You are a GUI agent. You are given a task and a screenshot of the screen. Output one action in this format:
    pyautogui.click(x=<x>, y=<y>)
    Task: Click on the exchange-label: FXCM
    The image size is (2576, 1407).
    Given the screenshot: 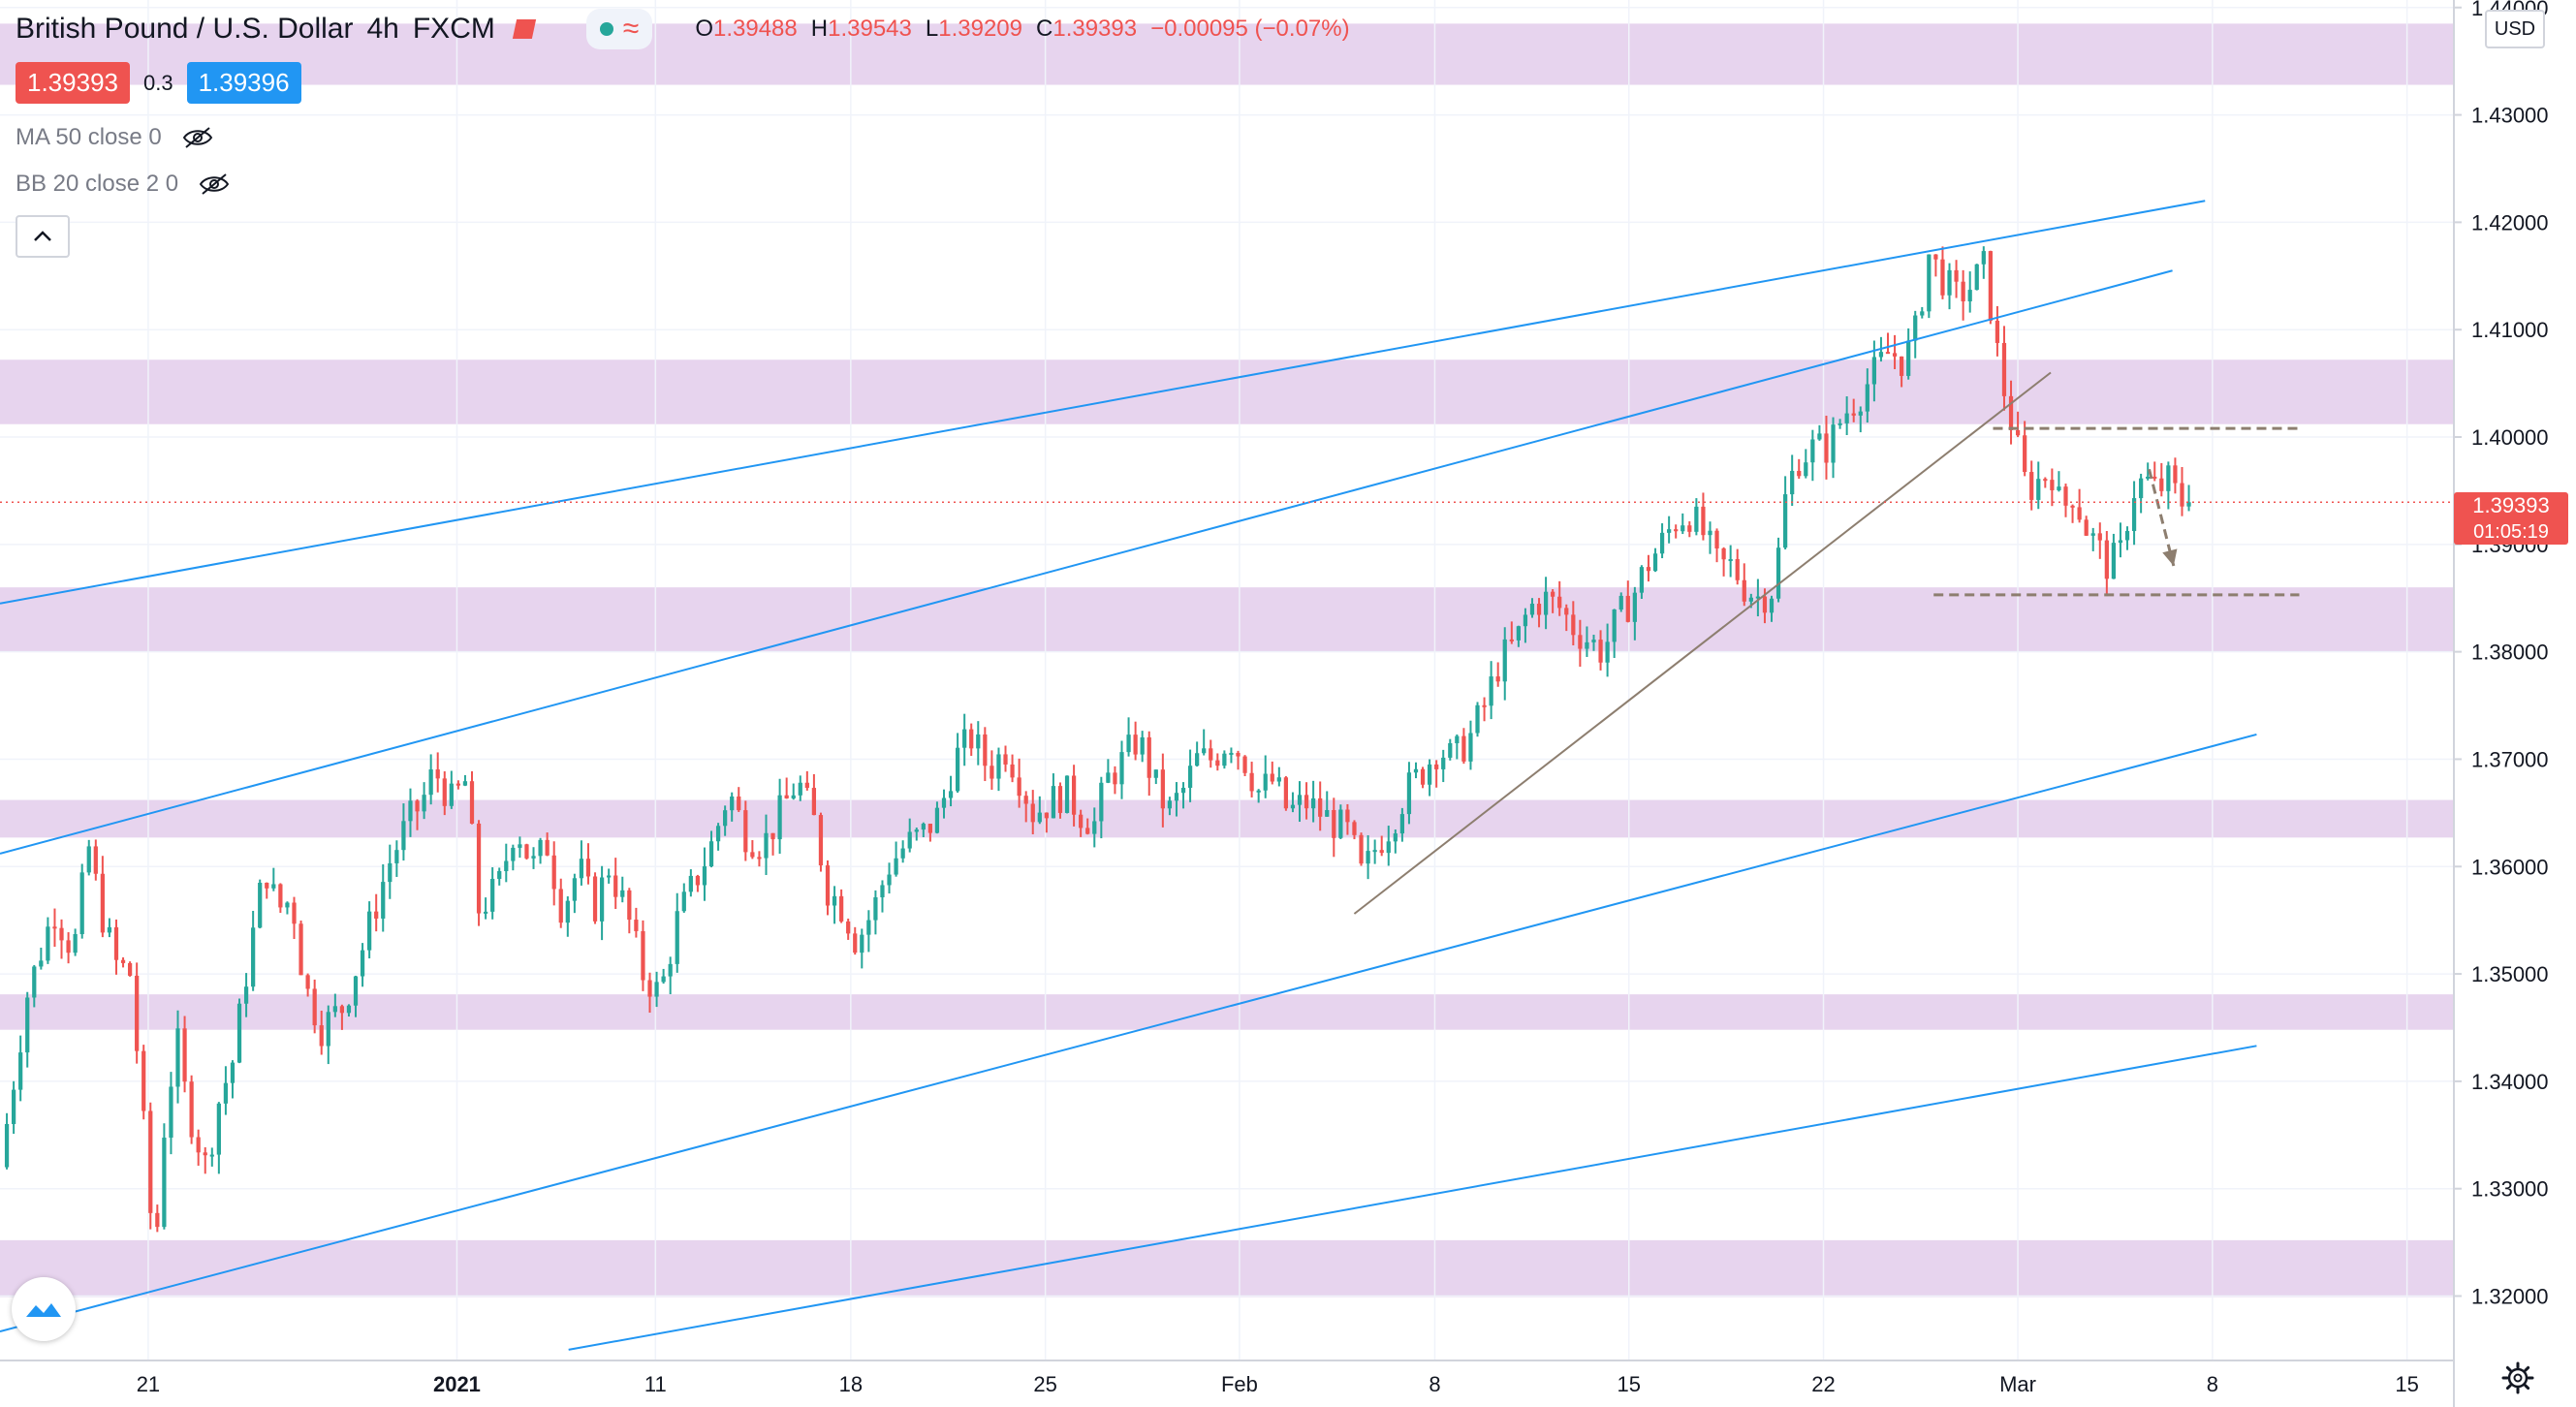 What is the action you would take?
    pyautogui.click(x=453, y=29)
    